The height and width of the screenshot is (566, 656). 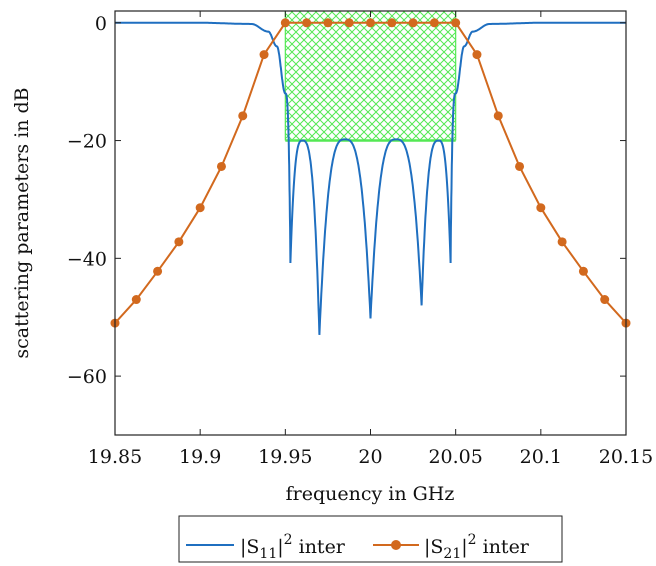 I want to click on legend-box, so click(x=370, y=539).